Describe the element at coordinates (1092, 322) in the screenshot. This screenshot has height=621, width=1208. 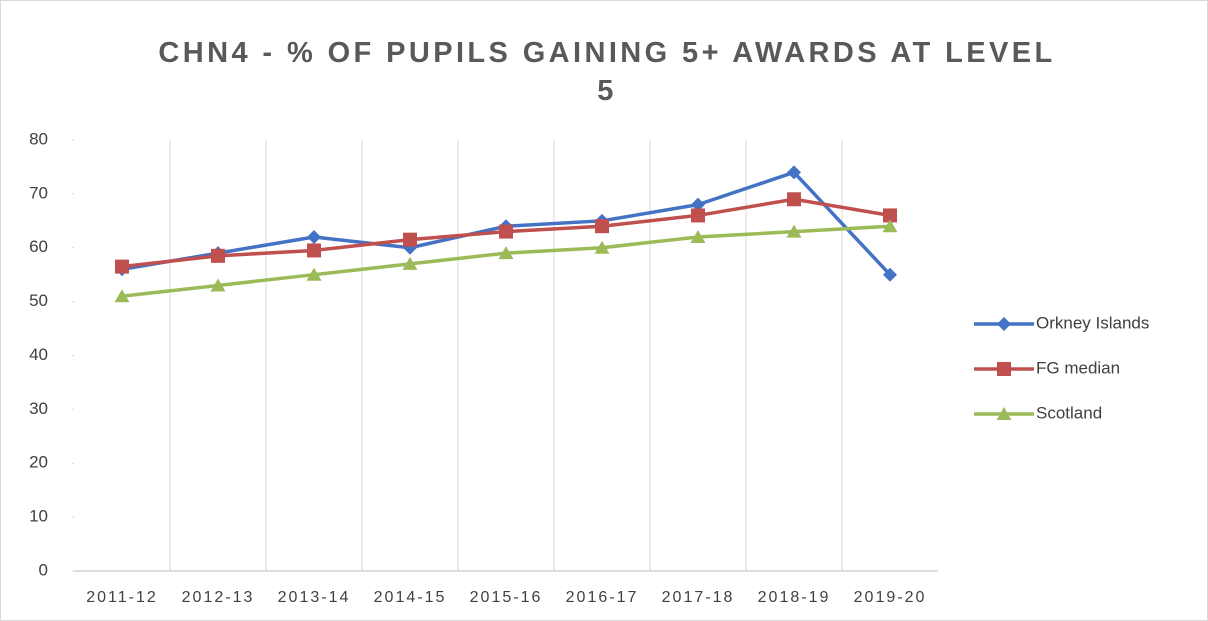
I see `legend-label: Orkney Islands` at that location.